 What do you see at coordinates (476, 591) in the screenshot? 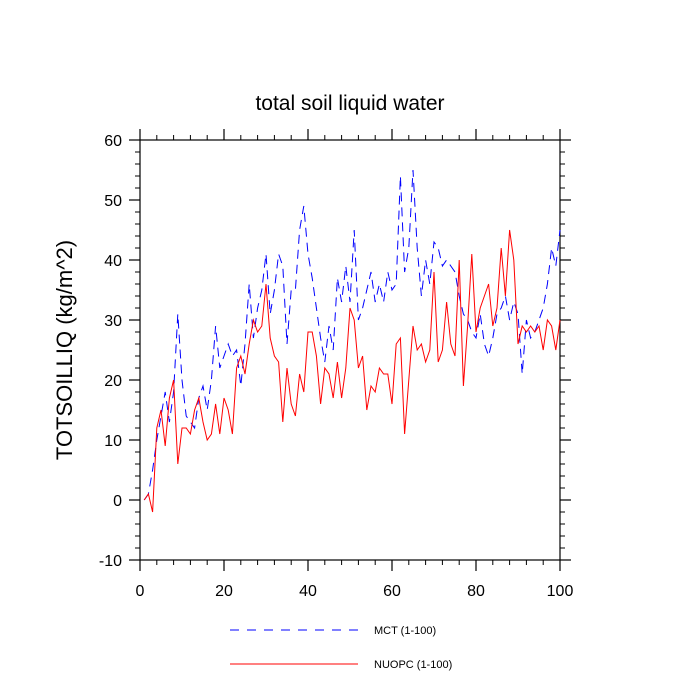
I see `x-tick-label: 80` at bounding box center [476, 591].